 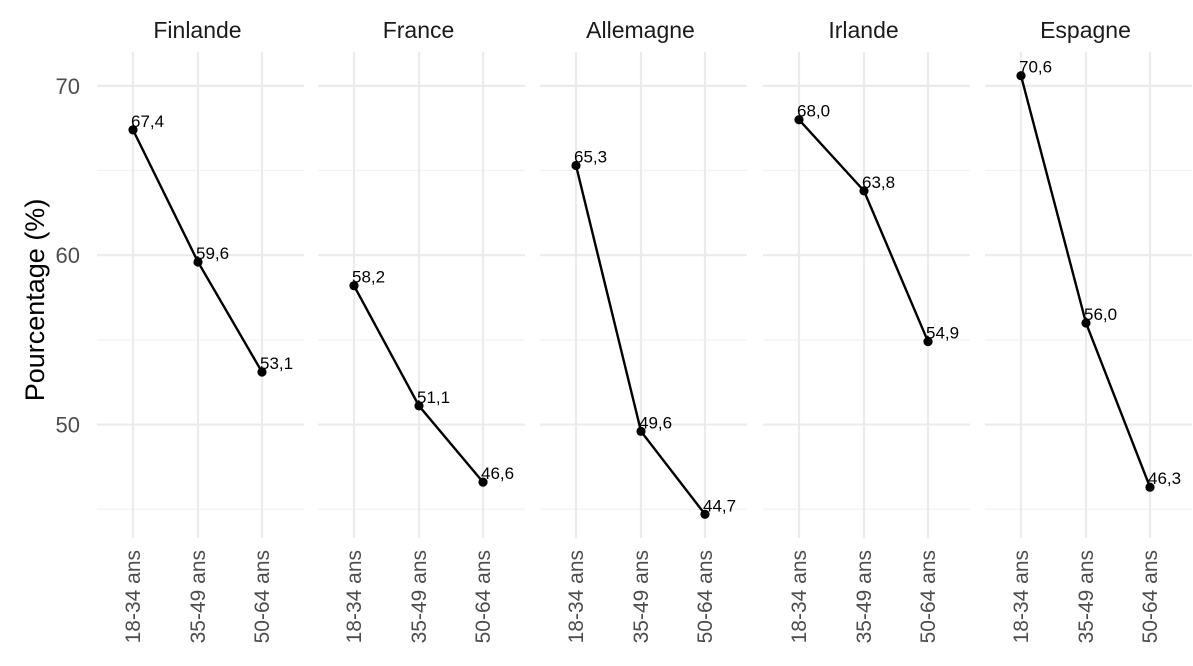 I want to click on data-label: 58,2, so click(x=368, y=277).